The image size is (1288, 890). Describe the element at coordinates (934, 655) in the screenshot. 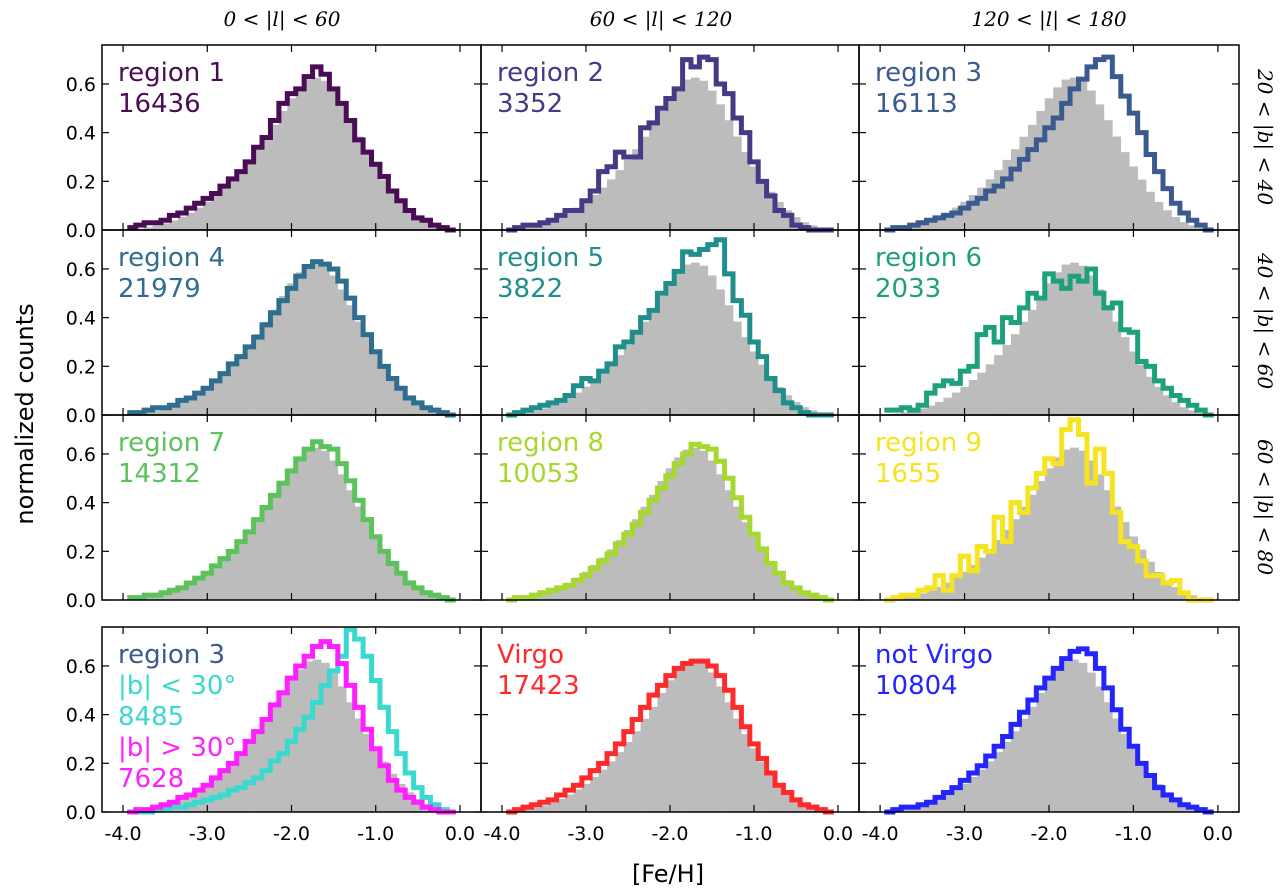

I see `region-label: not Virgo` at that location.